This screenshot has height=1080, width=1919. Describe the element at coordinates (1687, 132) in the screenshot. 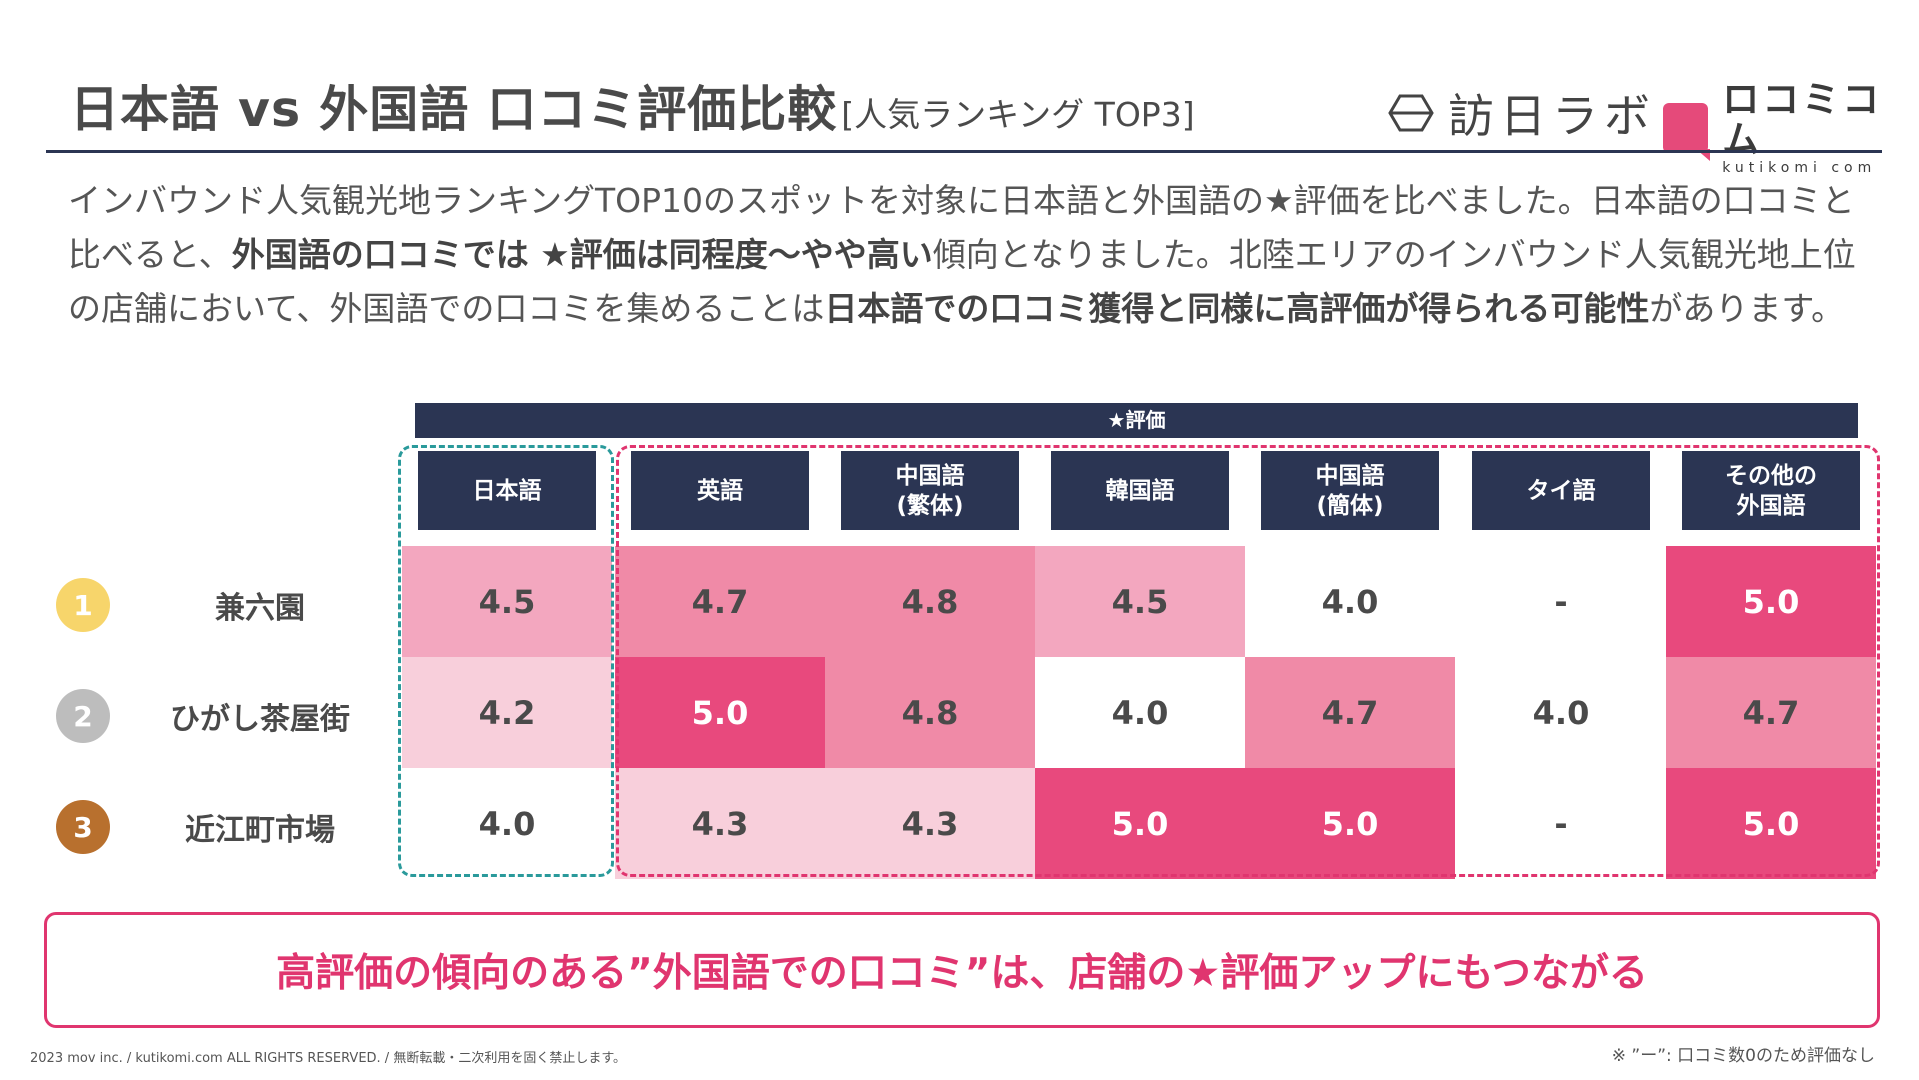

I see `kutikomi-logo-icon` at that location.